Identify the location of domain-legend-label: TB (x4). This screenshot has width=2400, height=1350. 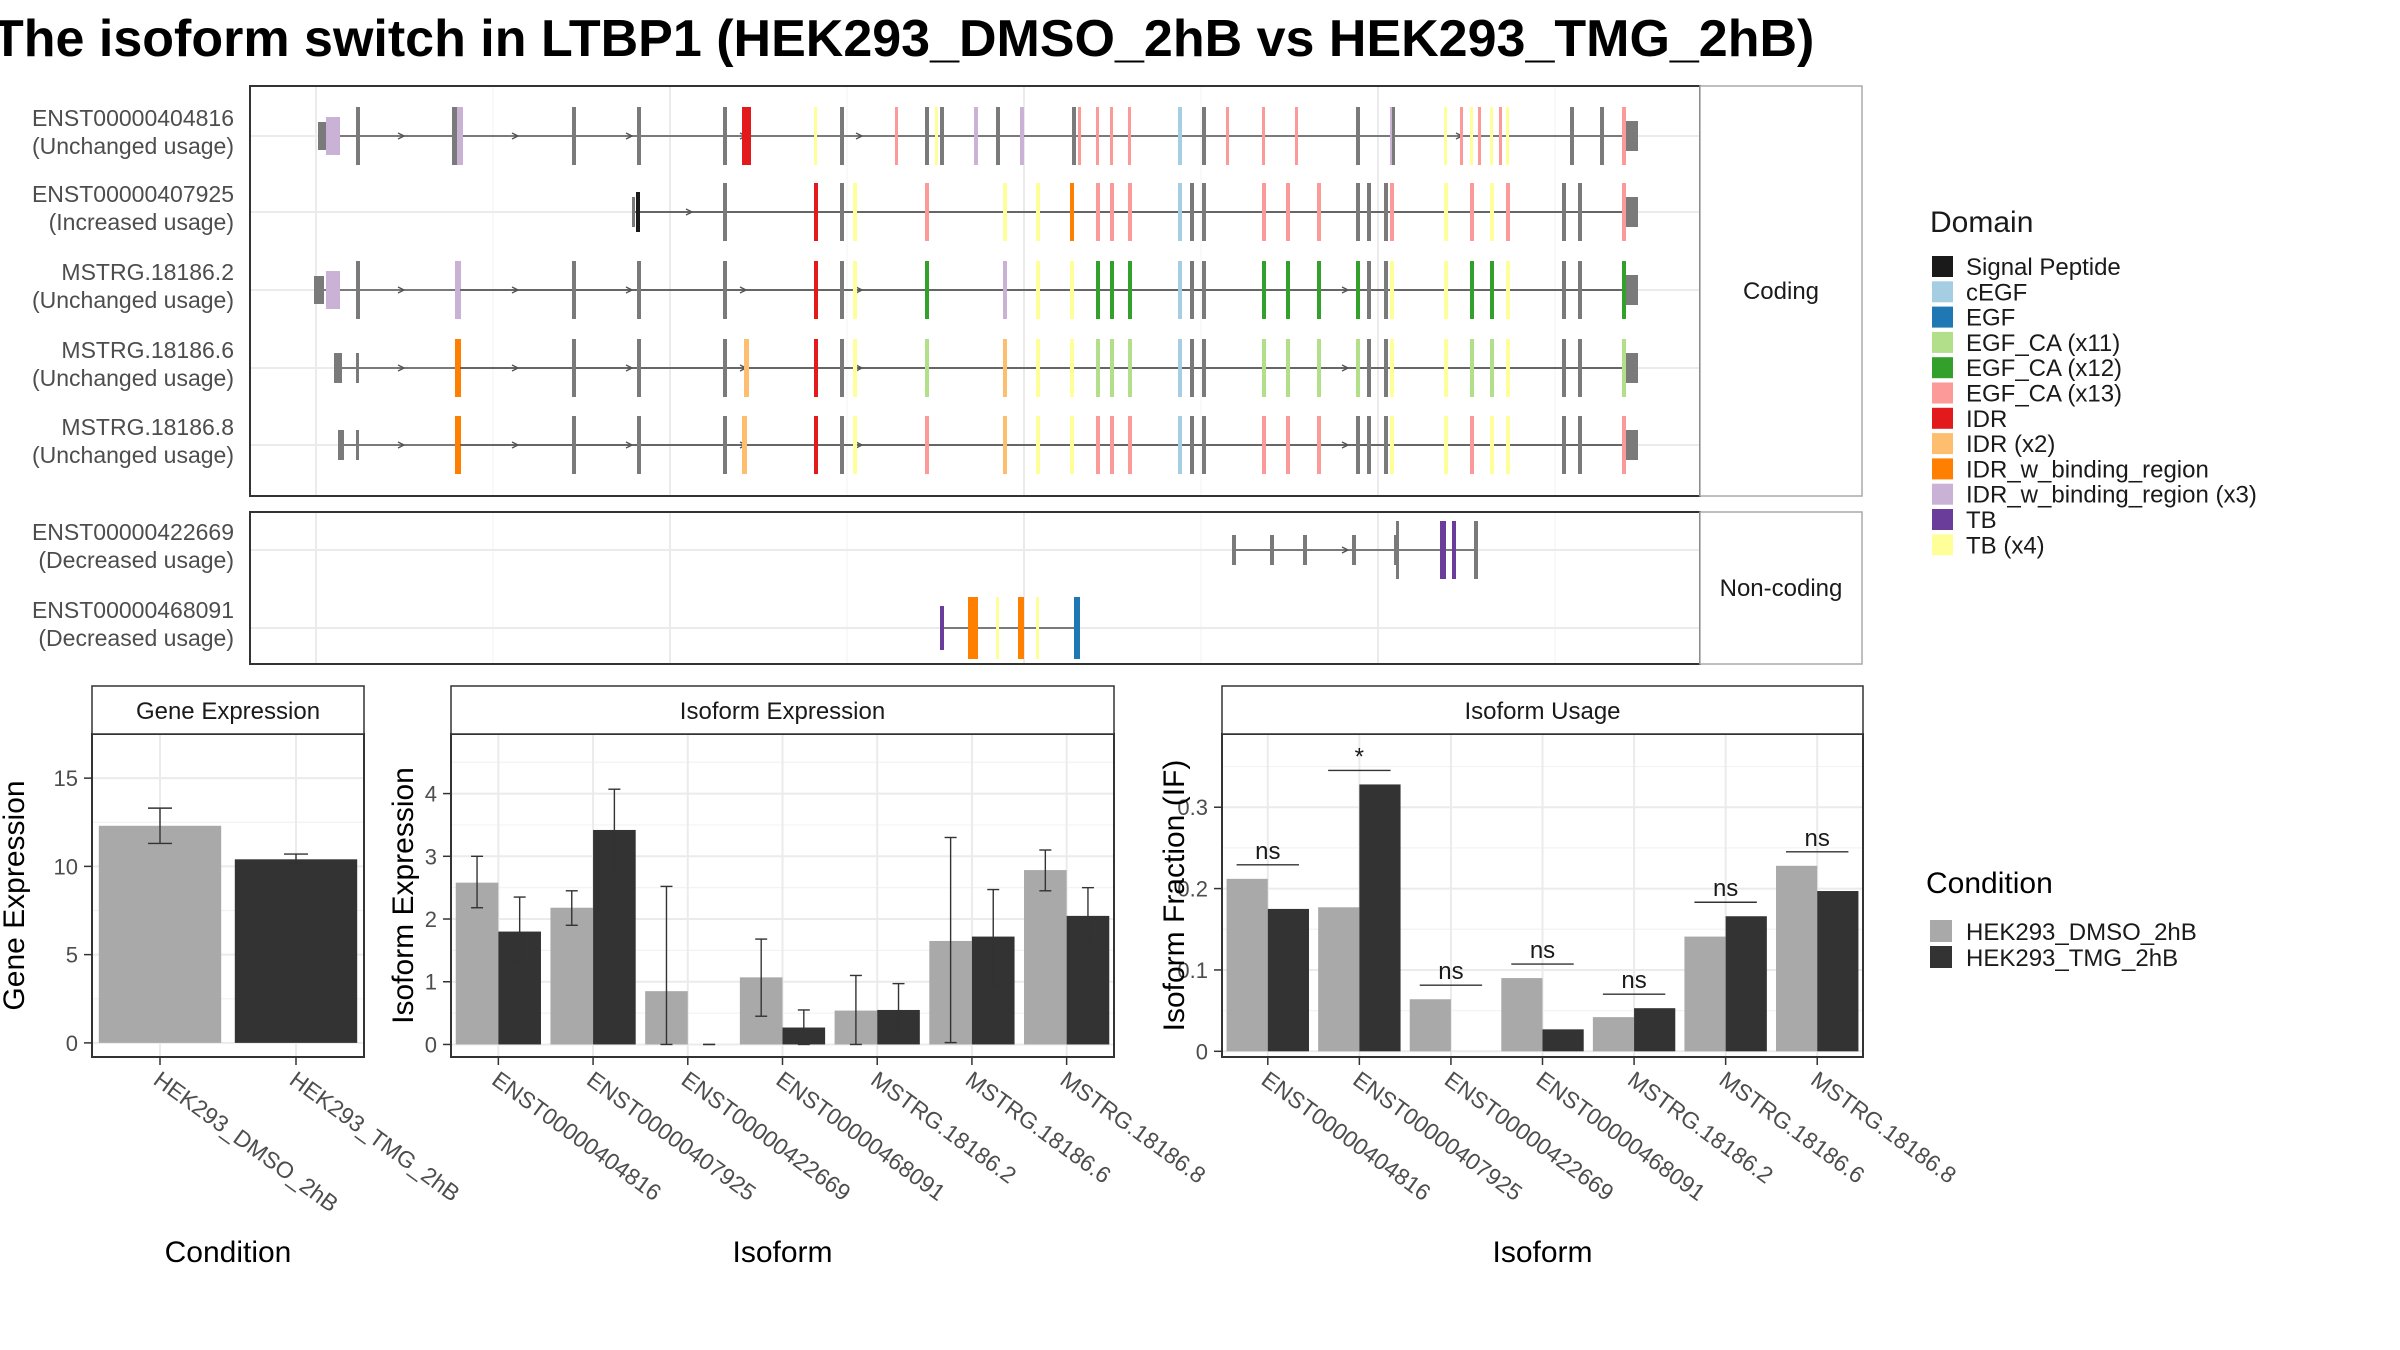
(2005, 545).